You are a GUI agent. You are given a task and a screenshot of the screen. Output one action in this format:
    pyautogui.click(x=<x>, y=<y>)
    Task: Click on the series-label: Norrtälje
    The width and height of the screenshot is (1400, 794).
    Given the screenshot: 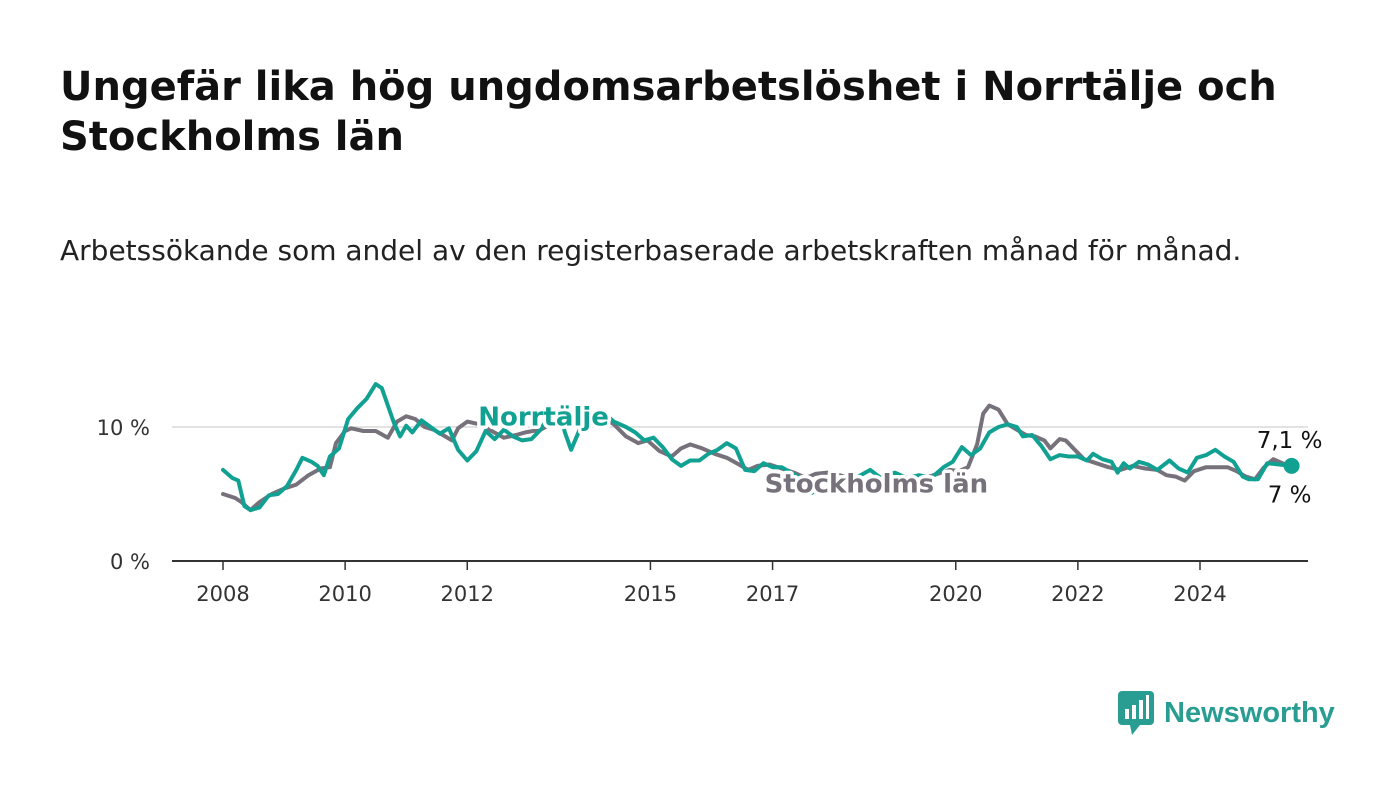 What is the action you would take?
    pyautogui.click(x=543, y=418)
    